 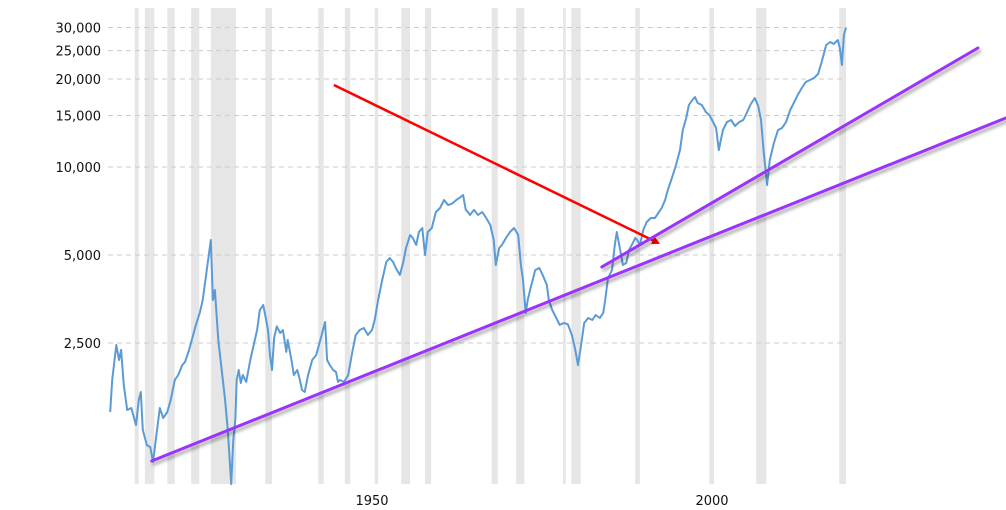 I want to click on x-axis-ticks: 1950 2000, so click(x=541, y=501).